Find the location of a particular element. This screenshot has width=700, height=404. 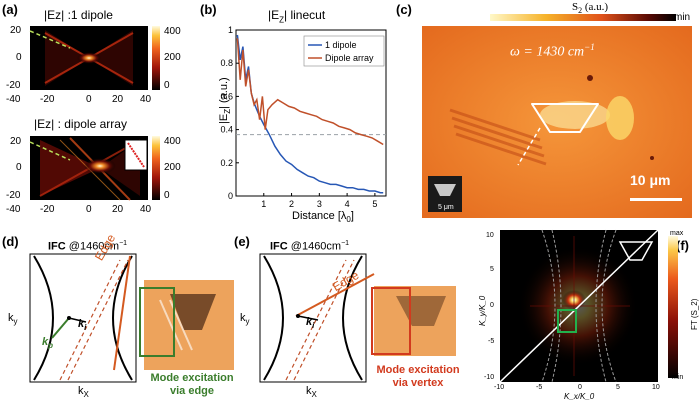

legend-box is located at coordinates (344, 51).